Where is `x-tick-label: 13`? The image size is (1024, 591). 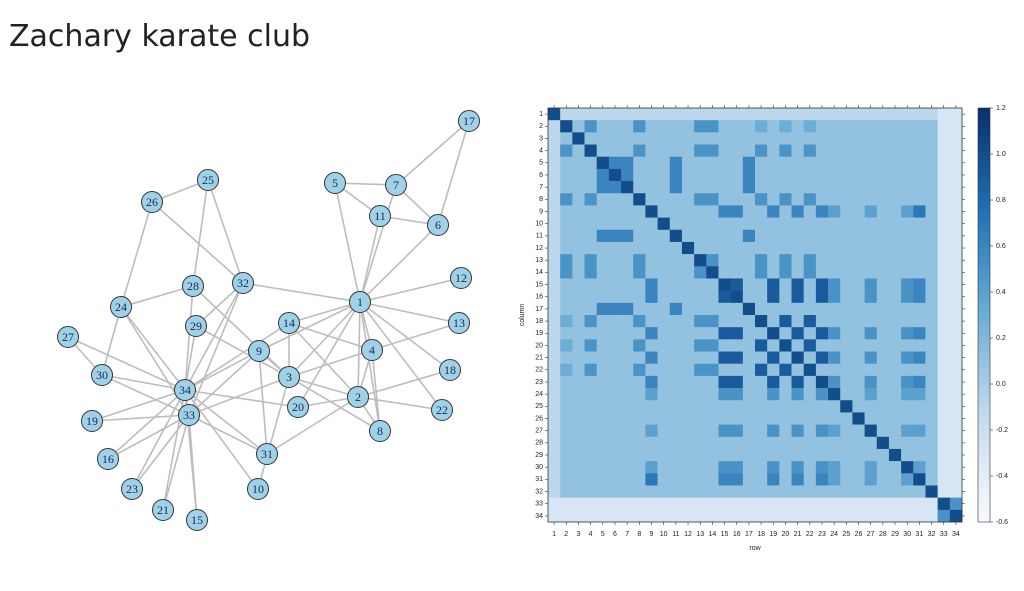 x-tick-label: 13 is located at coordinates (700, 534).